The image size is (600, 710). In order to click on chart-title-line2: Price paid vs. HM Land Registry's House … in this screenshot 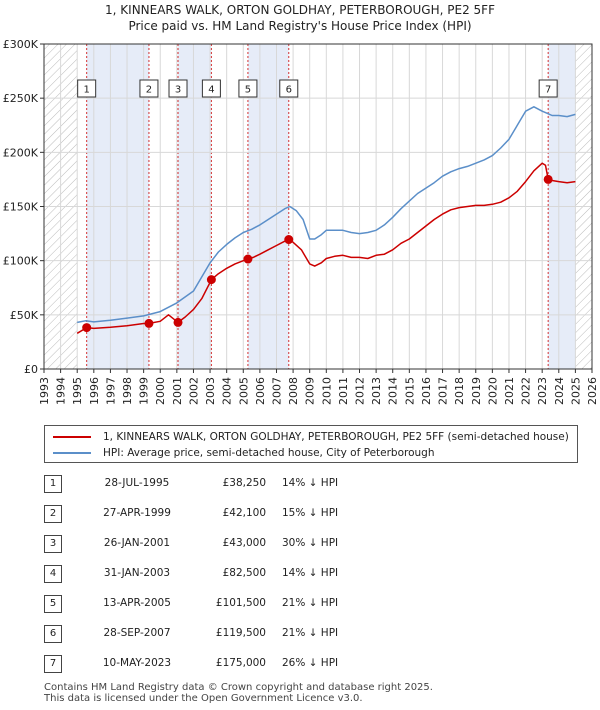, I will do `click(299, 26)`.